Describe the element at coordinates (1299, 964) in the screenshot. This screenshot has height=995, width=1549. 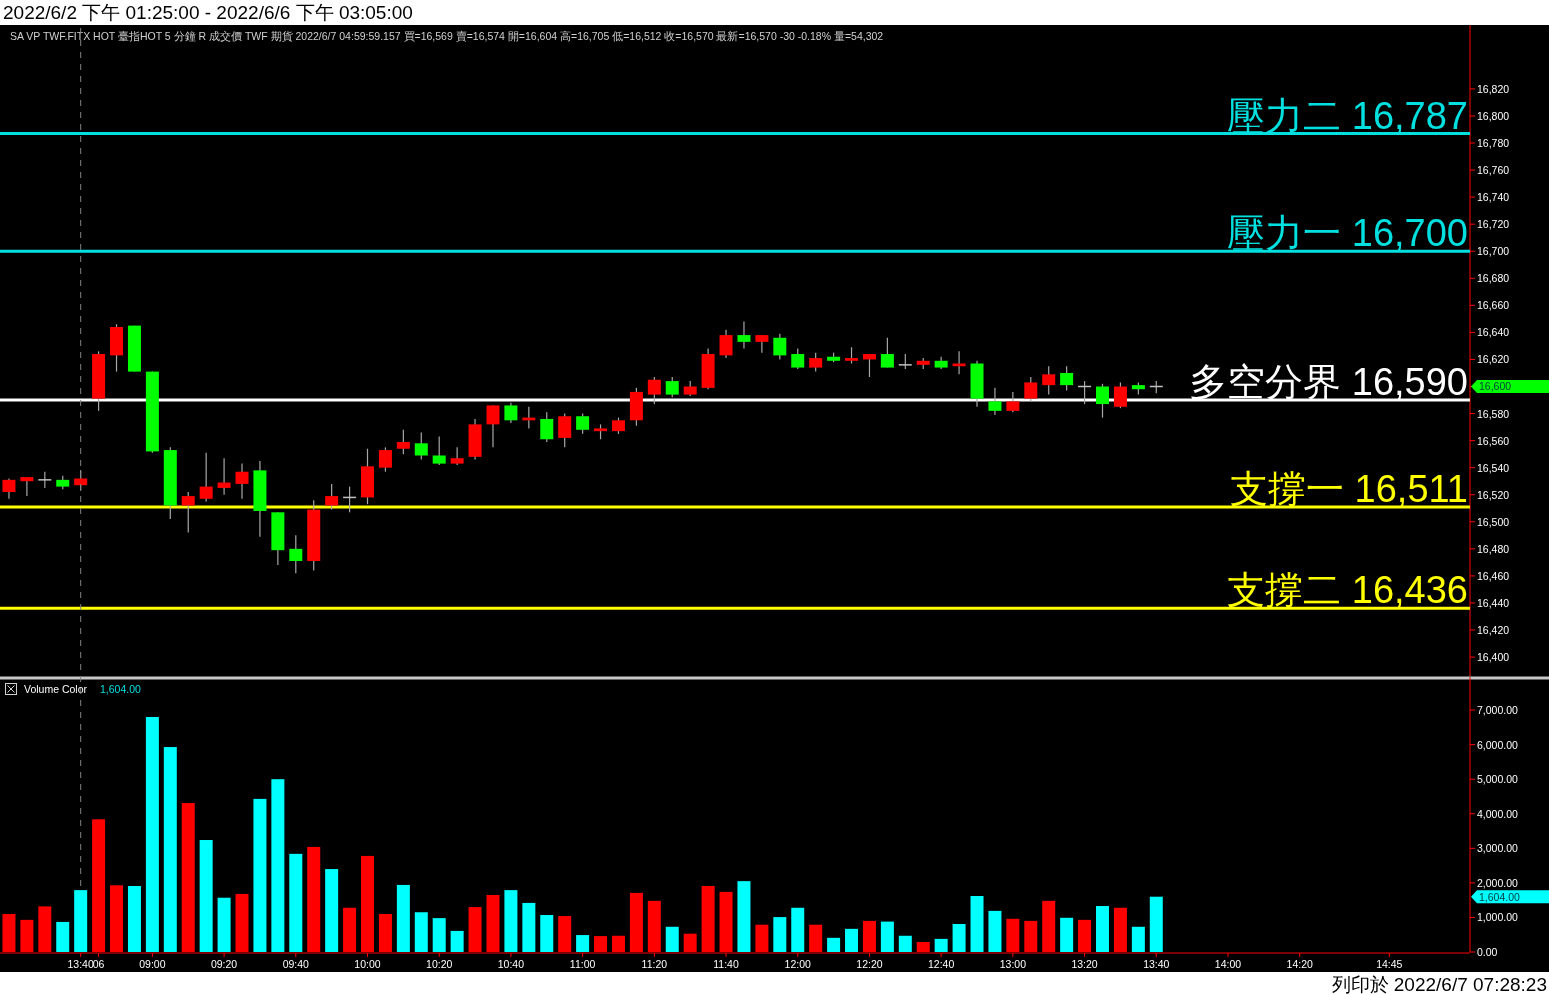
I see `x-tick-label: 14:20` at that location.